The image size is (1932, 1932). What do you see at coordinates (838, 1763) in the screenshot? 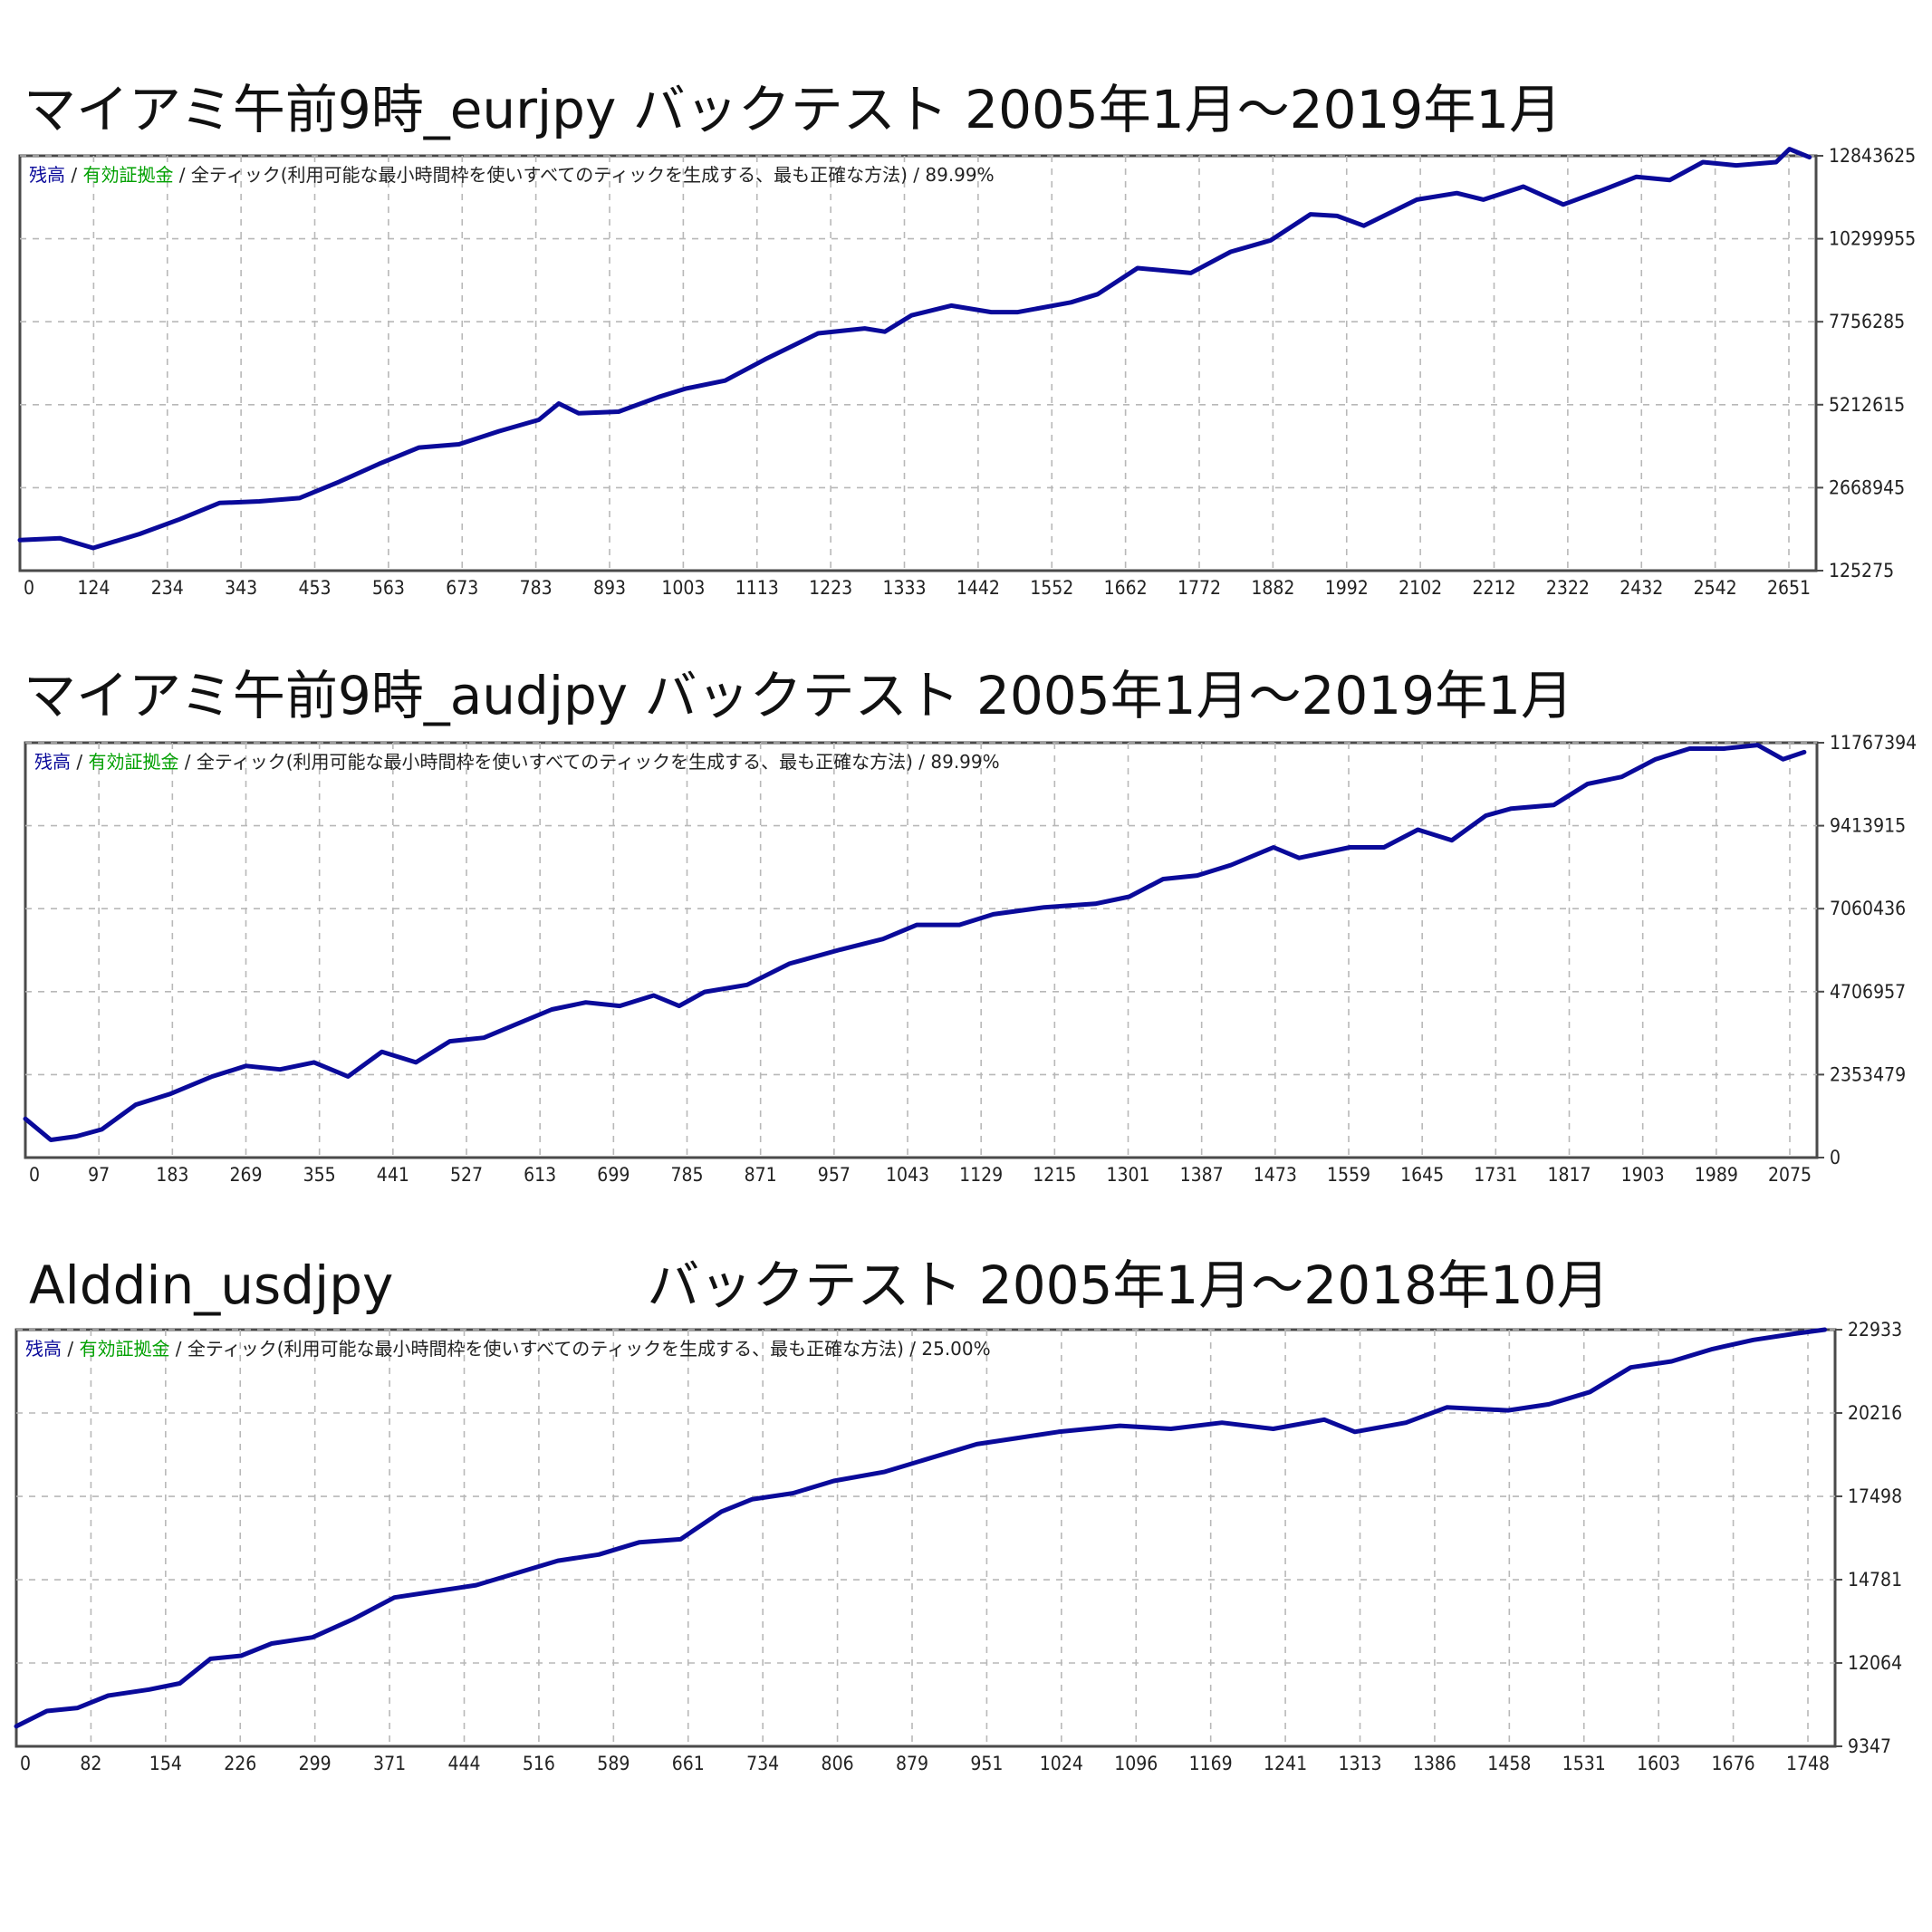
I see `x-tick-label: 806` at bounding box center [838, 1763].